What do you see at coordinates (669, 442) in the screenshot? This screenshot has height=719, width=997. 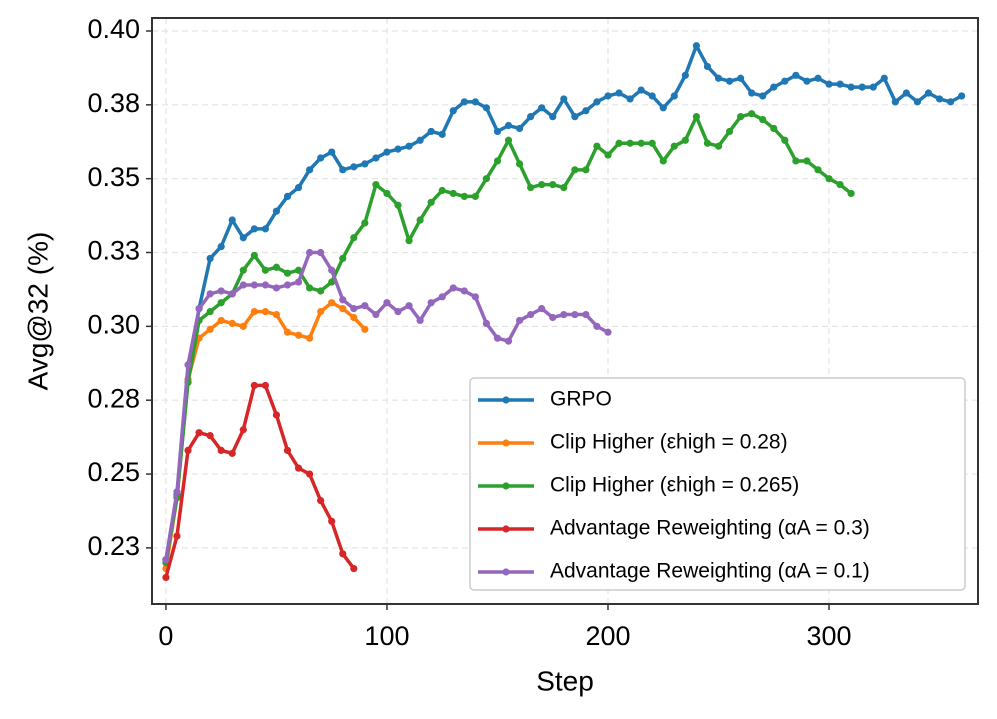 I see `legend-label: Clip Higher (εhigh = 0.28)` at bounding box center [669, 442].